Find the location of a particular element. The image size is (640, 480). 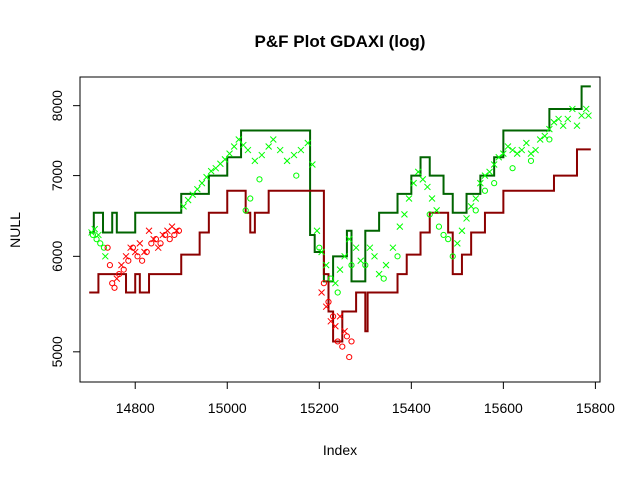

y-tick-label: 8000 is located at coordinates (57, 105).